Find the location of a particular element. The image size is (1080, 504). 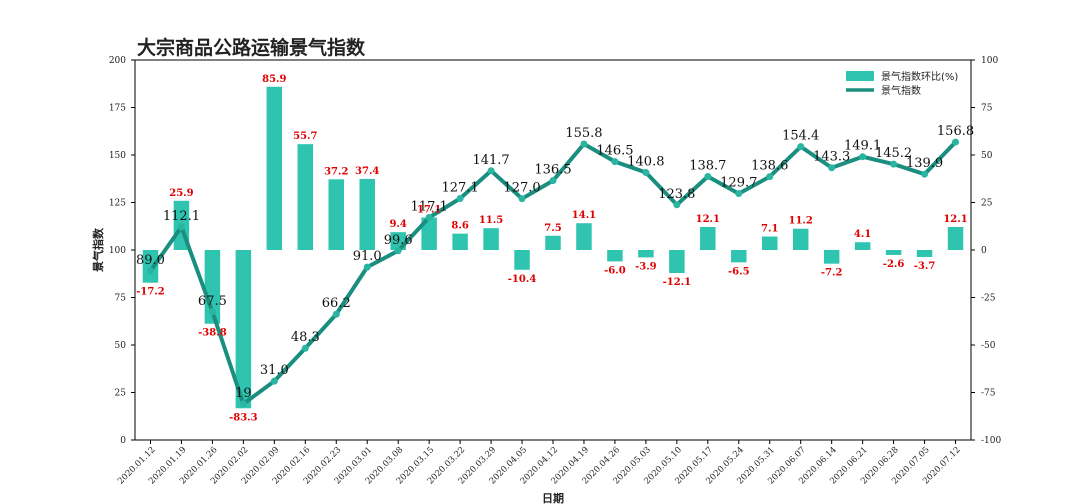

line-value-label: 138.7 is located at coordinates (707, 165).